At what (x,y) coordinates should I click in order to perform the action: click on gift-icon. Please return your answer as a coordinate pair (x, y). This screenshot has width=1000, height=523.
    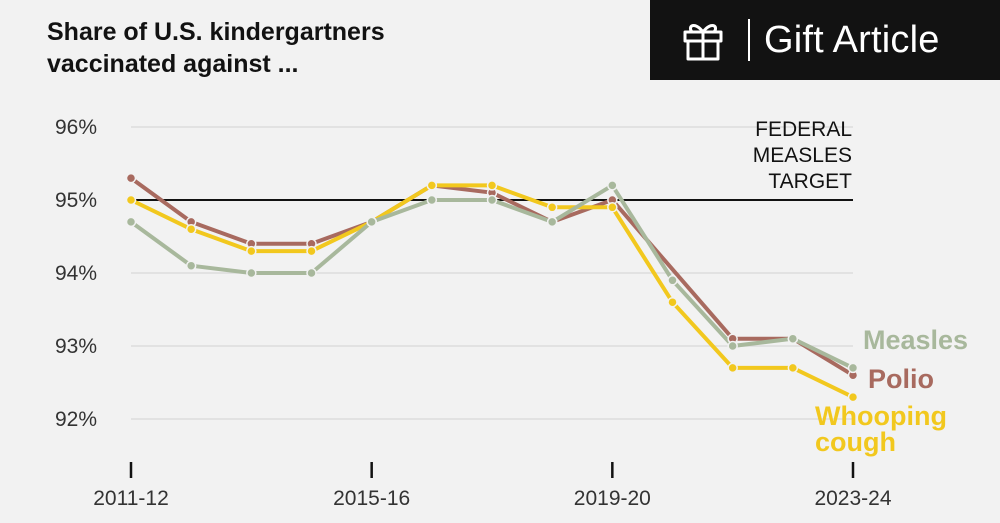
    Looking at the image, I should click on (703, 42).